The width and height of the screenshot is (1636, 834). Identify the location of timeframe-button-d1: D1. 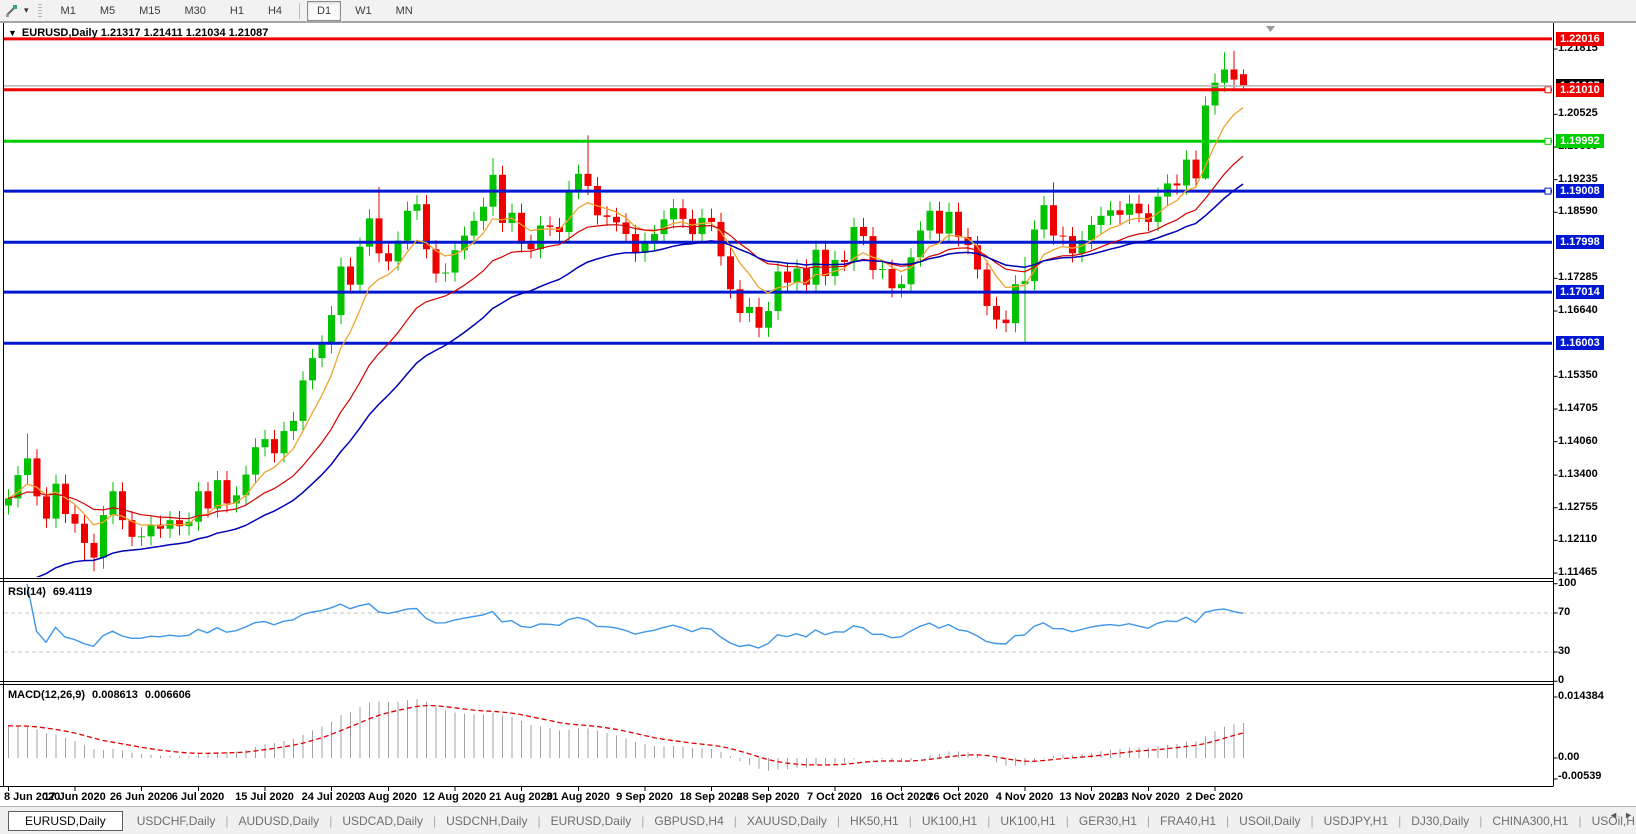
(324, 10).